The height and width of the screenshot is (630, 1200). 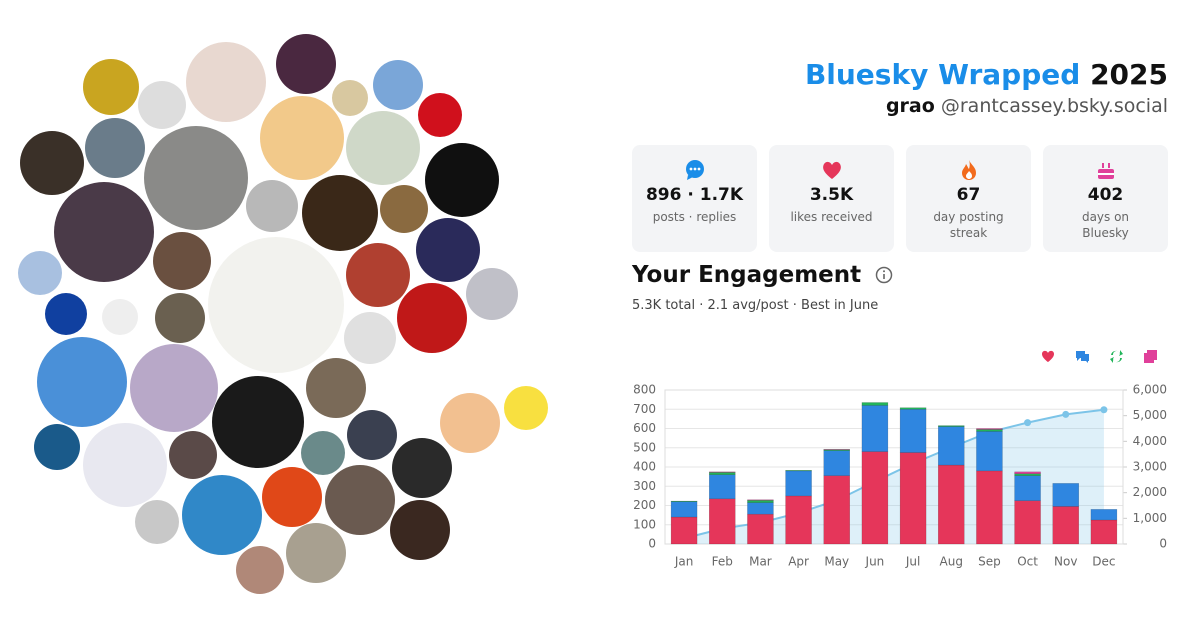 What do you see at coordinates (884, 275) in the screenshot?
I see `info-icon` at bounding box center [884, 275].